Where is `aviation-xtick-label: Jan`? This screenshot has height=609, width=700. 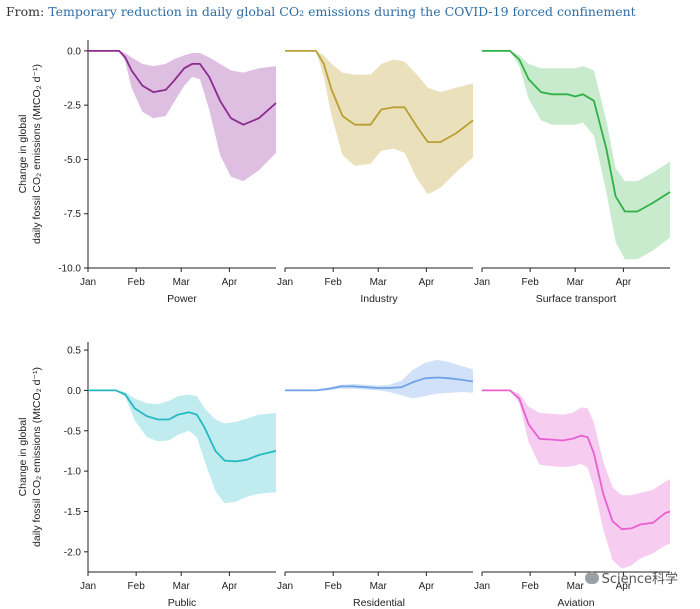
aviation-xtick-label: Jan is located at coordinates (482, 586).